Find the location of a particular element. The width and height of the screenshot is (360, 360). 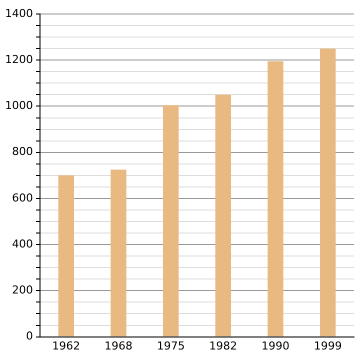

y-tick-label: 1400 is located at coordinates (18, 13).